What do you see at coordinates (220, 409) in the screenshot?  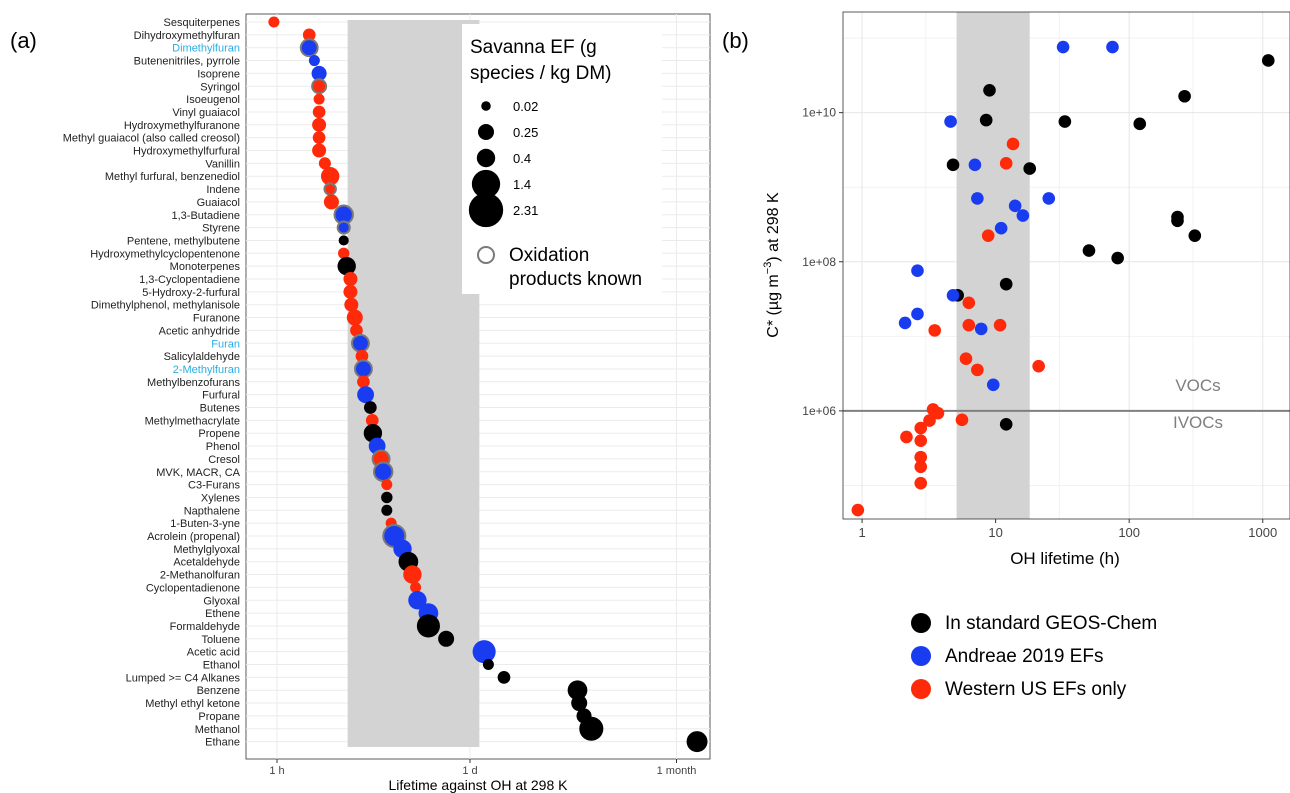 I see `species-label: Butenes` at bounding box center [220, 409].